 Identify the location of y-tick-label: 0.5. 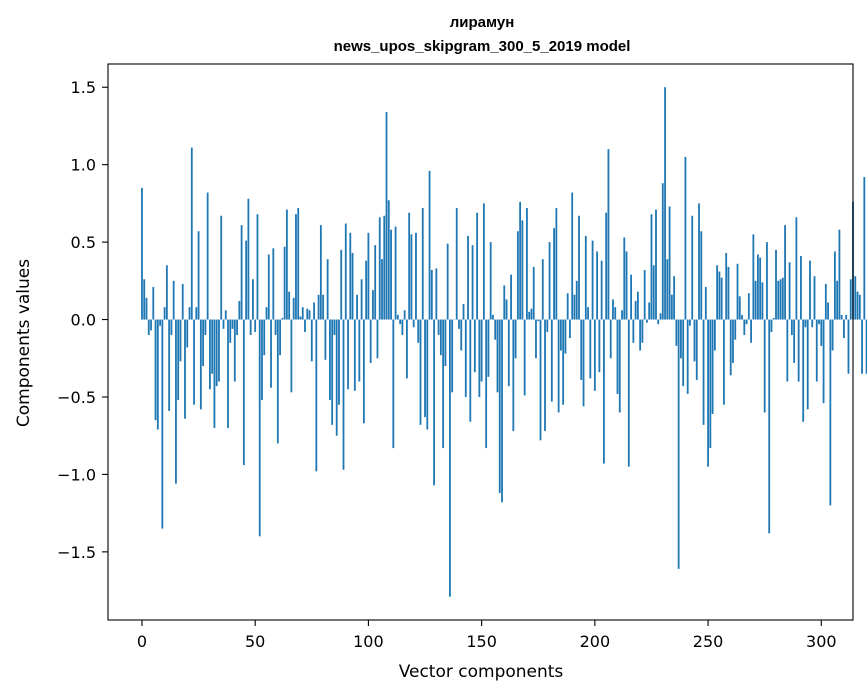
(83, 242).